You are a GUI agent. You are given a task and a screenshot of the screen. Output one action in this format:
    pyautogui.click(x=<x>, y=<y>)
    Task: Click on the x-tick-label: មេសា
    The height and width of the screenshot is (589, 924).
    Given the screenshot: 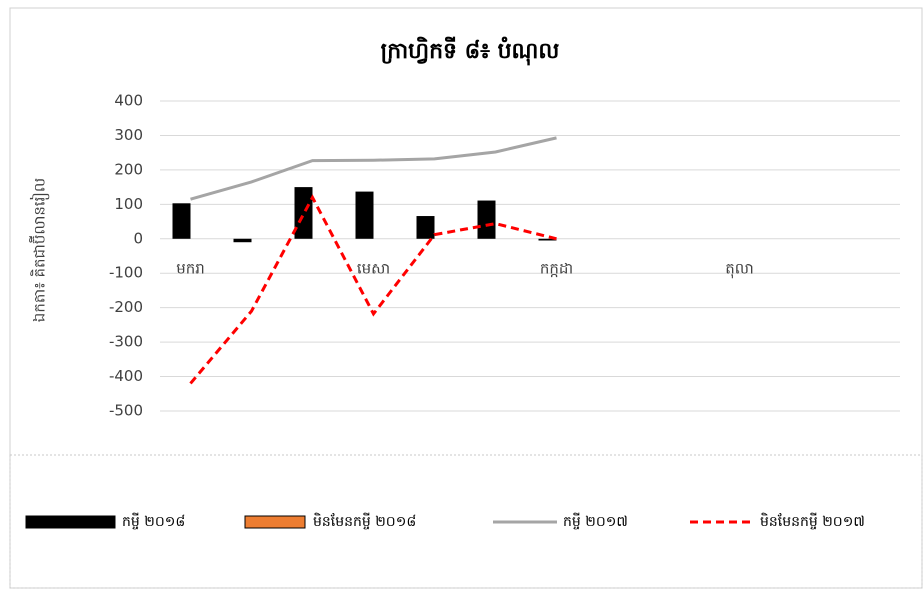 What is the action you would take?
    pyautogui.click(x=373, y=268)
    